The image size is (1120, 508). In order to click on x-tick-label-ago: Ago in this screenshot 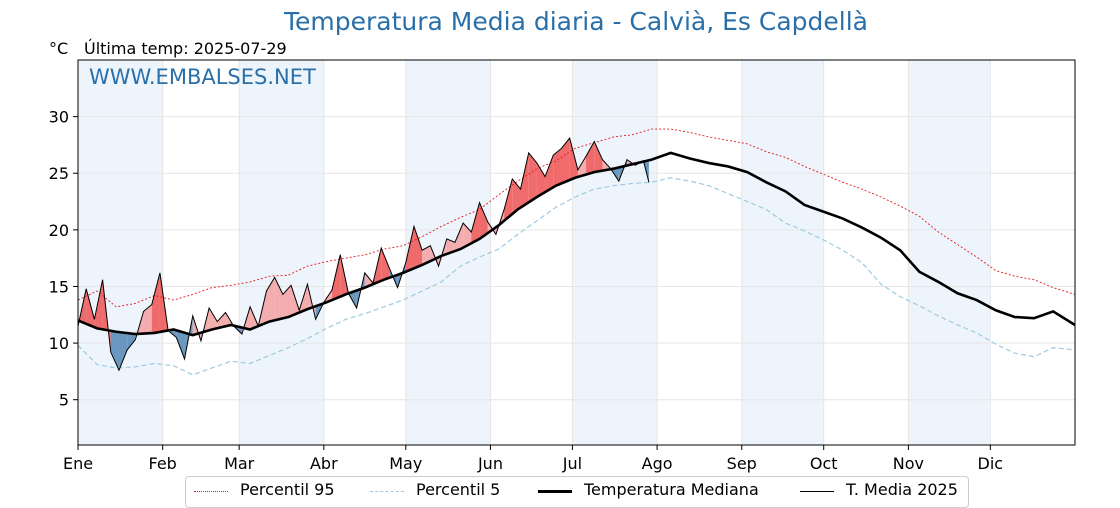, I will do `click(657, 463)`.